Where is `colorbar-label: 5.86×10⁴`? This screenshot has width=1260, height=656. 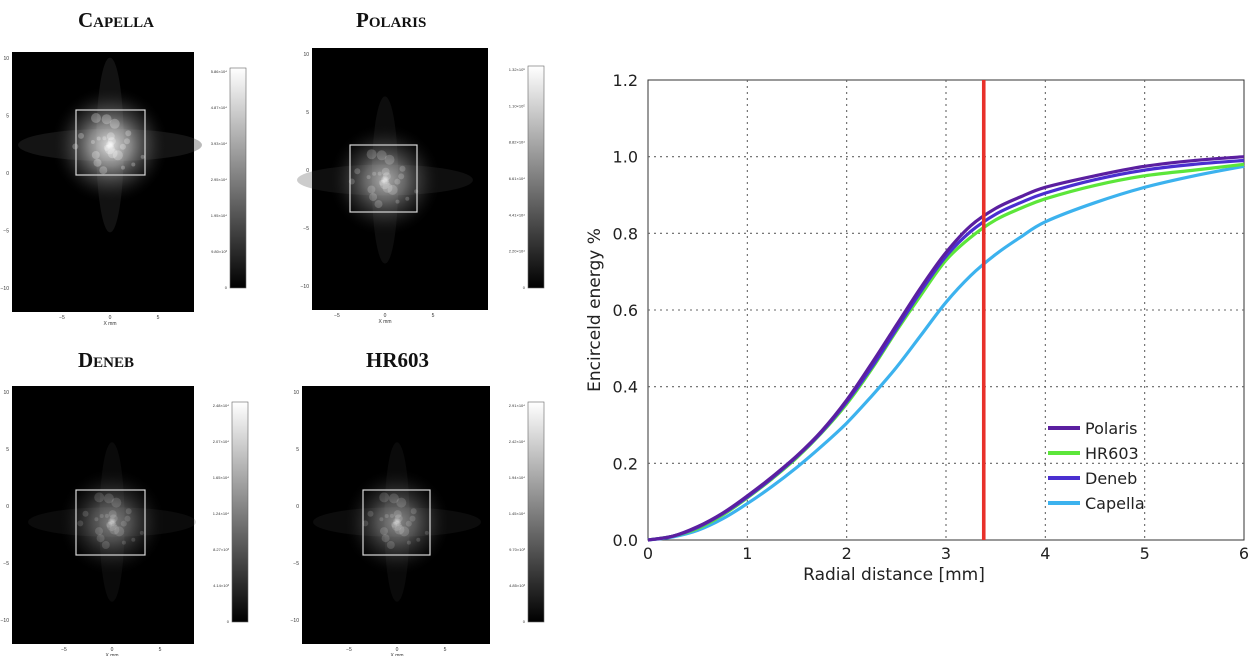
colorbar-label: 5.86×10⁴ is located at coordinates (219, 71).